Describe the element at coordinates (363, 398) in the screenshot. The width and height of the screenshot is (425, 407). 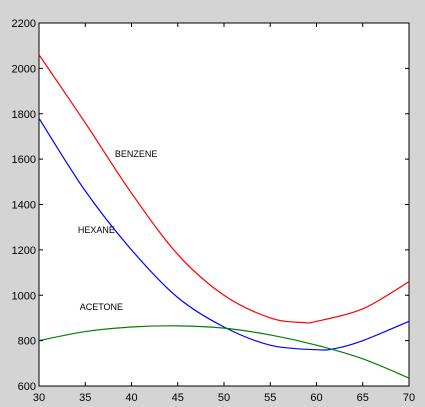
I see `x-tick-label: 65` at that location.